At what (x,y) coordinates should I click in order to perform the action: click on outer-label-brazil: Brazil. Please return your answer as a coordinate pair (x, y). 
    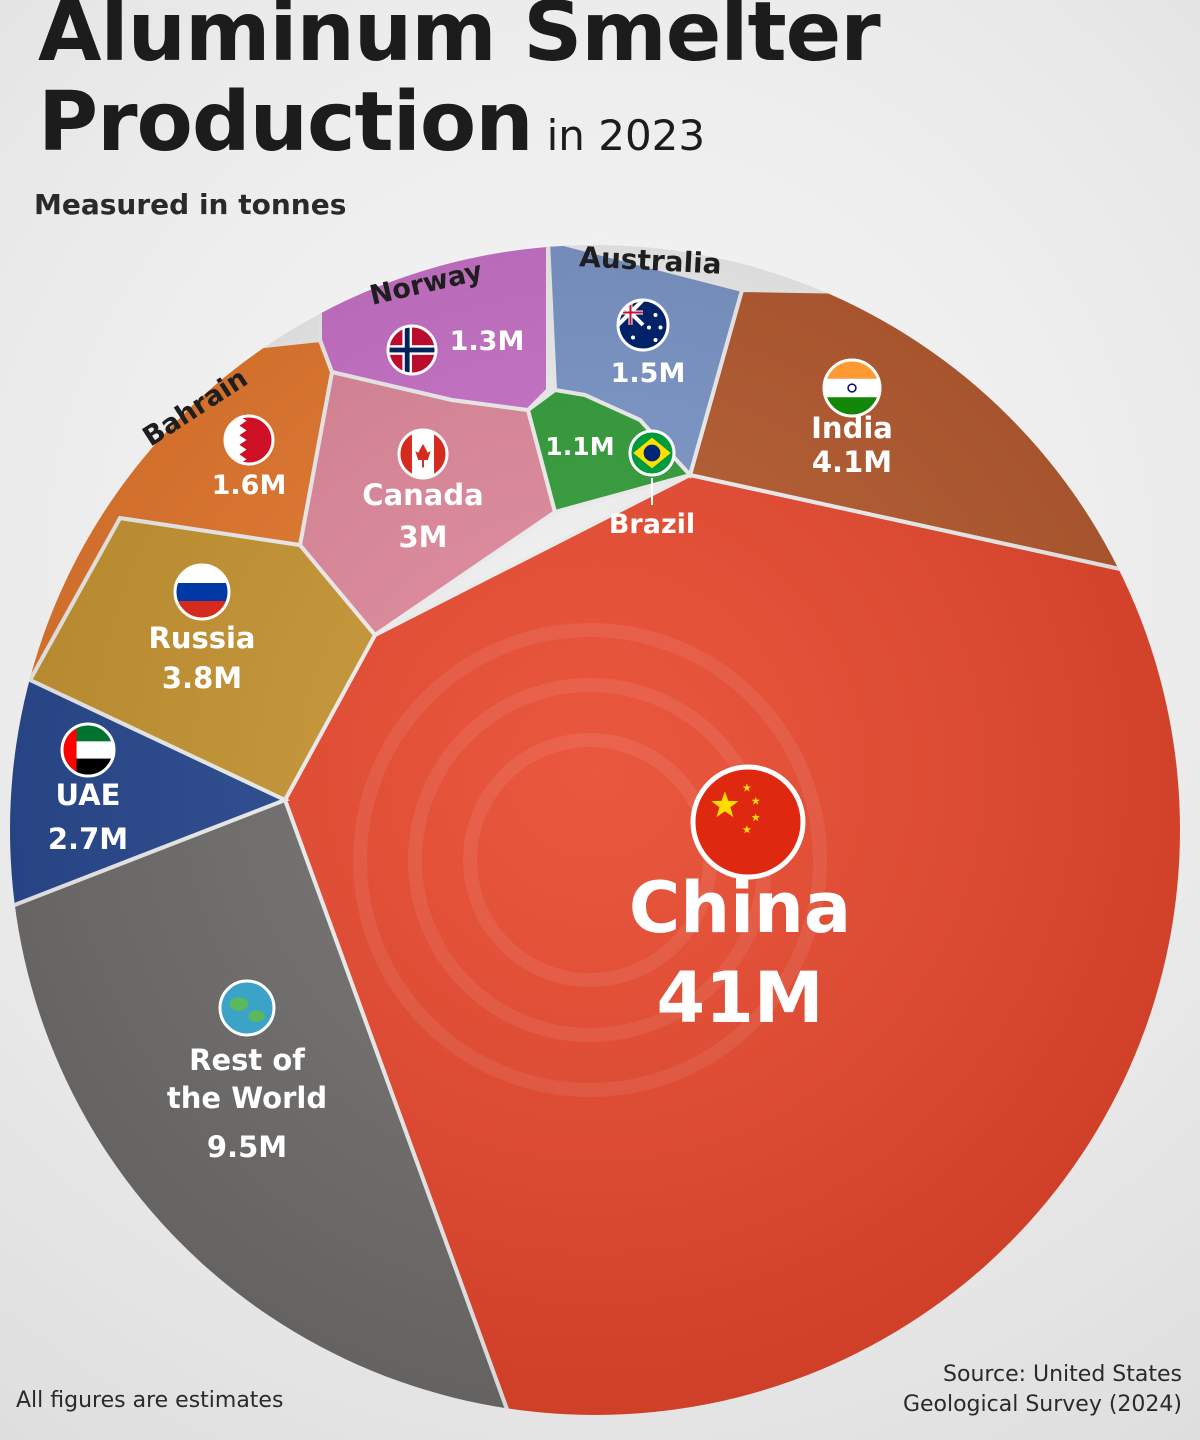
    Looking at the image, I should click on (652, 524).